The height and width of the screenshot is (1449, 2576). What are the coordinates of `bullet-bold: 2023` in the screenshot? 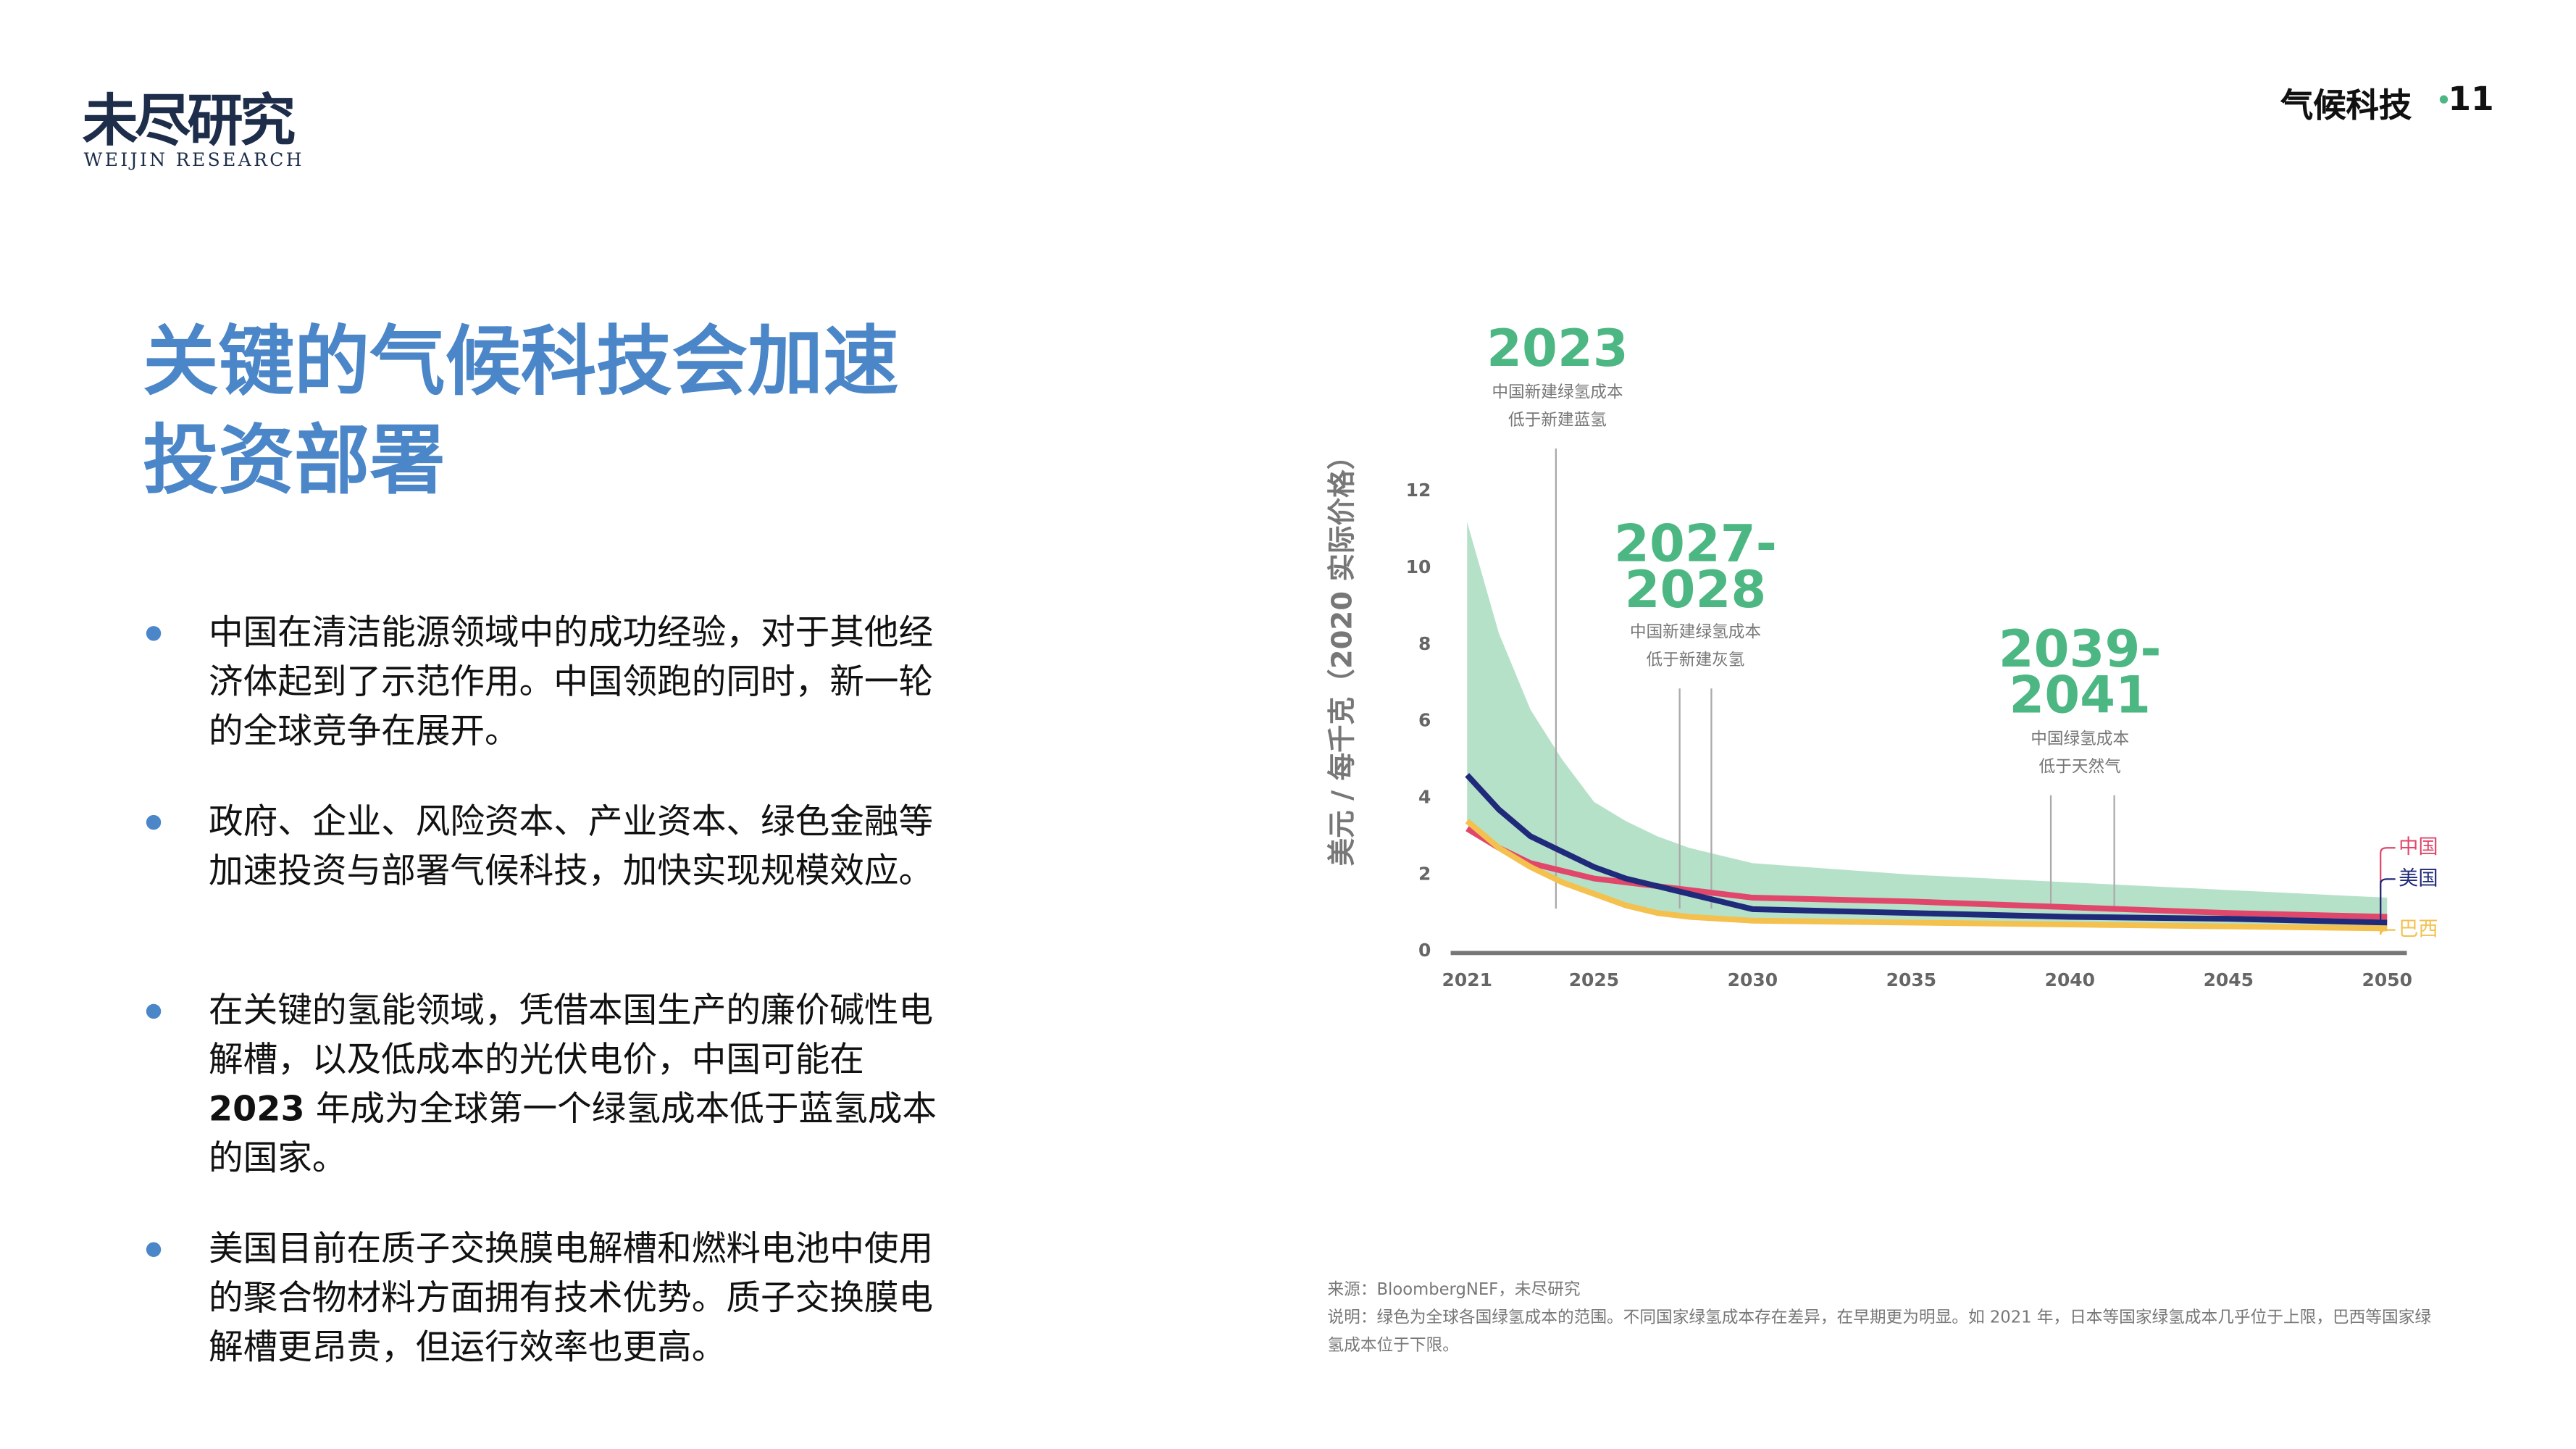 It's located at (257, 1109).